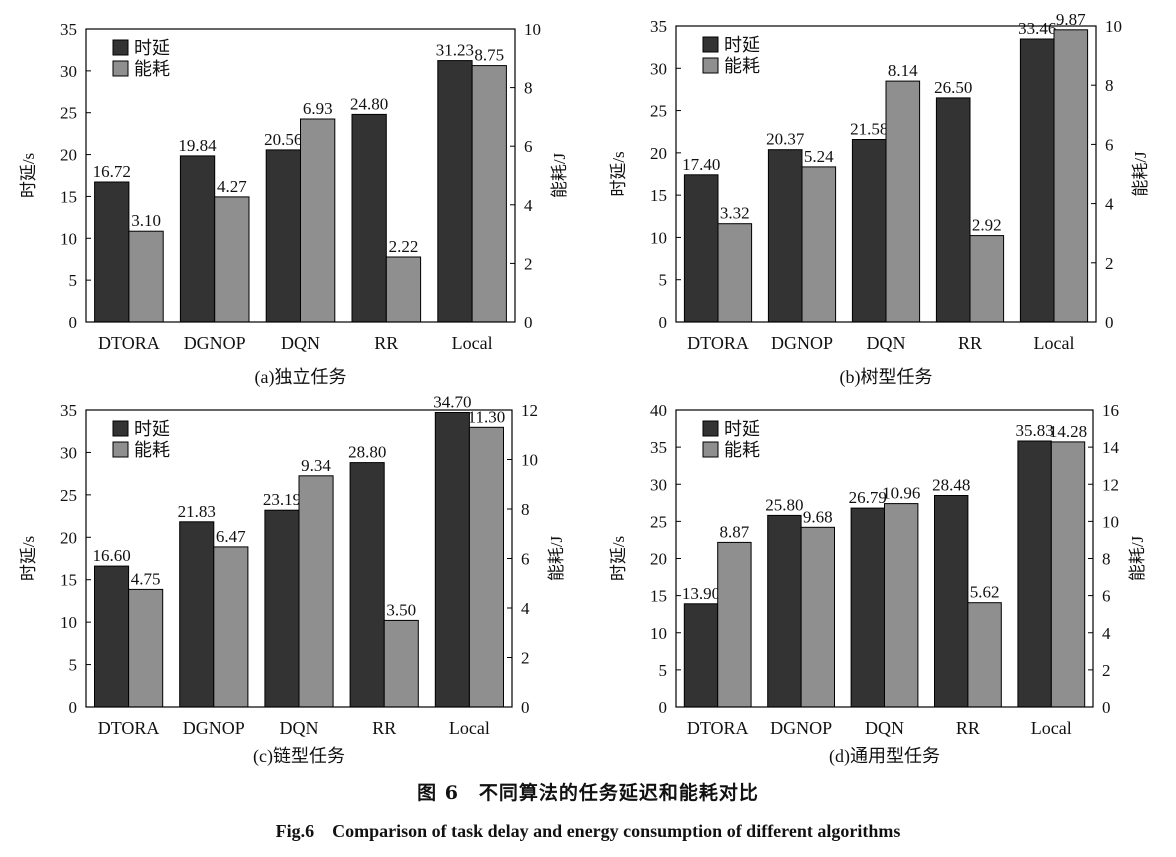 The image size is (1176, 857). What do you see at coordinates (1037, 28) in the screenshot?
I see `delay-value-label-local: 33.46` at bounding box center [1037, 28].